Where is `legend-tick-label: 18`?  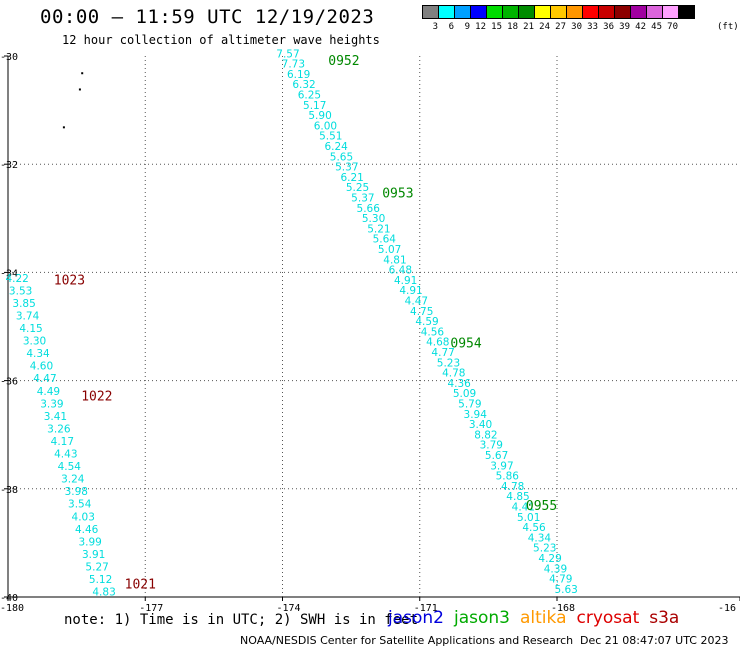
legend-tick-label: 18 is located at coordinates (512, 27).